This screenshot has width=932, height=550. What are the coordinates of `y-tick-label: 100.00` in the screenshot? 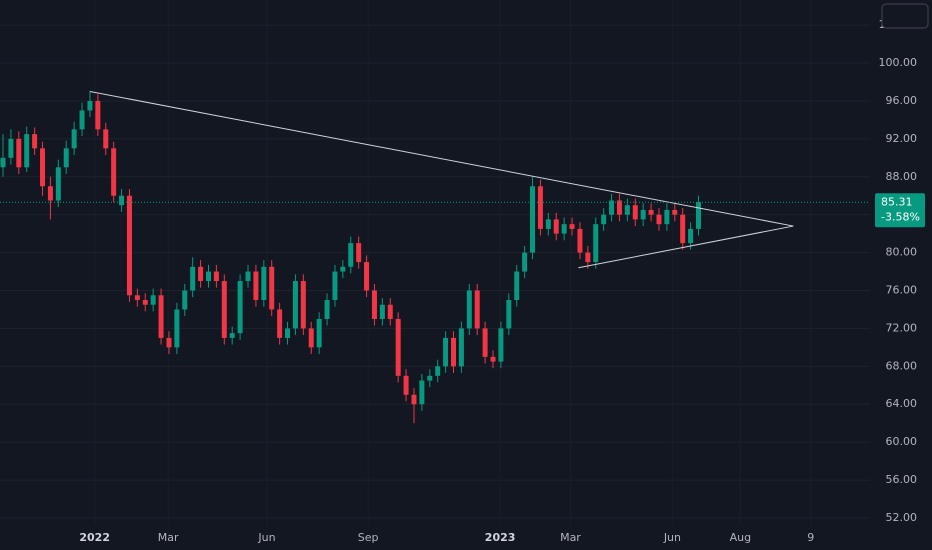 It's located at (898, 62).